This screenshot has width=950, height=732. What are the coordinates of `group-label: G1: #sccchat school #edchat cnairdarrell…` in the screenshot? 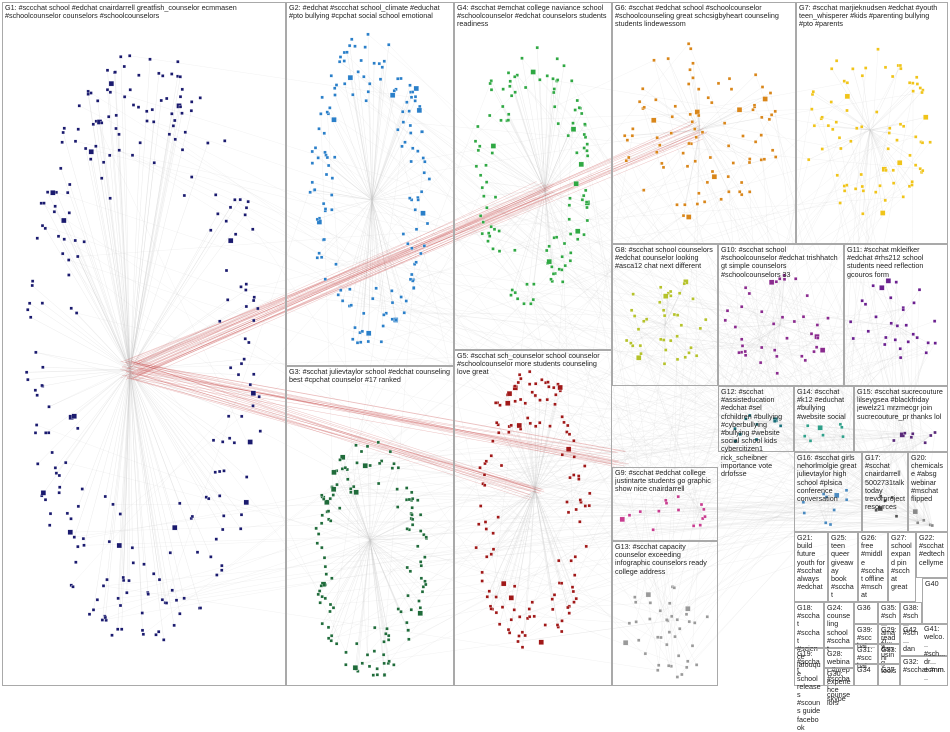 It's located at (144, 12).